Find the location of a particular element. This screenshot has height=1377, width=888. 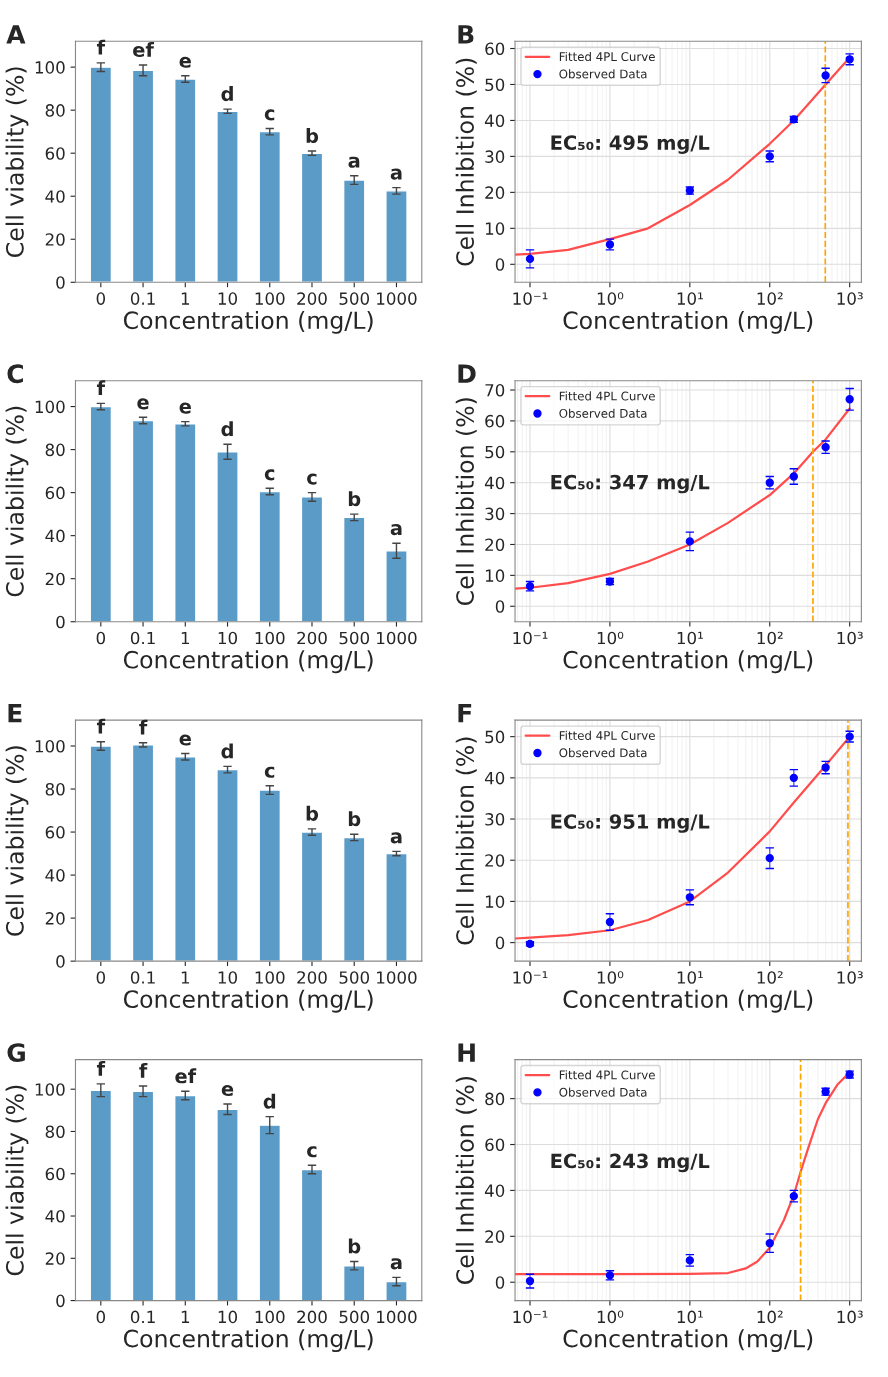

annotation: EC₅₀: 951 mg/L is located at coordinates (630, 823).